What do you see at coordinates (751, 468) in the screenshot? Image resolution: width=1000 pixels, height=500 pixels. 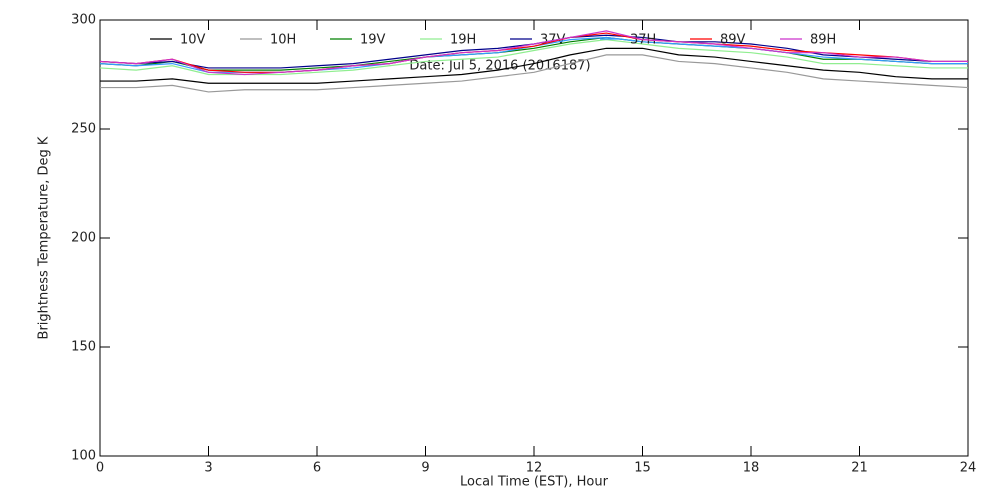 I see `x-tick-label: 18` at bounding box center [751, 468].